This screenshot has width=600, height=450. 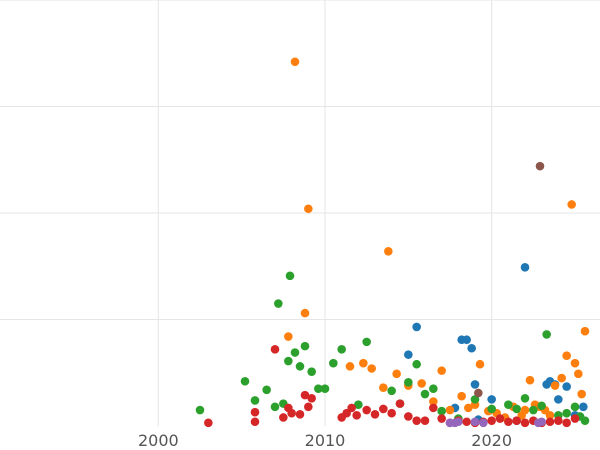 What do you see at coordinates (491, 440) in the screenshot?
I see `x-tick-label: 2020` at bounding box center [491, 440].